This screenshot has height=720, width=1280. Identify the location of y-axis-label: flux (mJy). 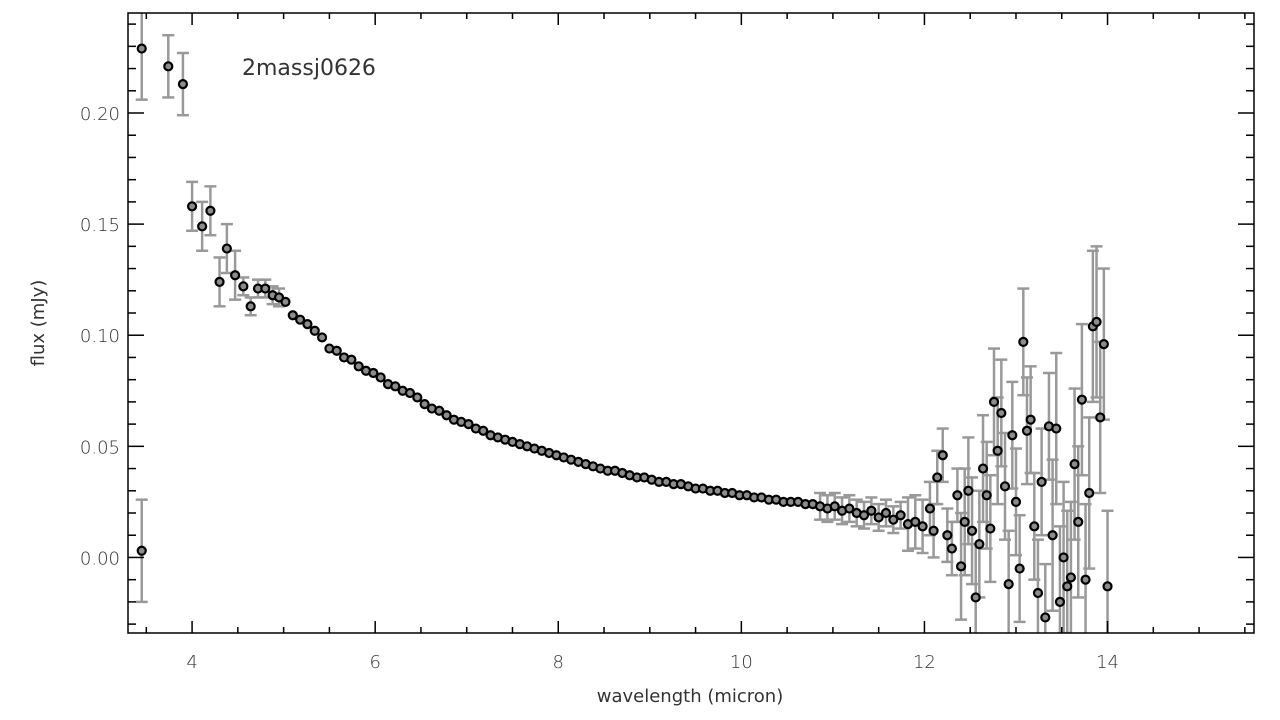
(38, 323).